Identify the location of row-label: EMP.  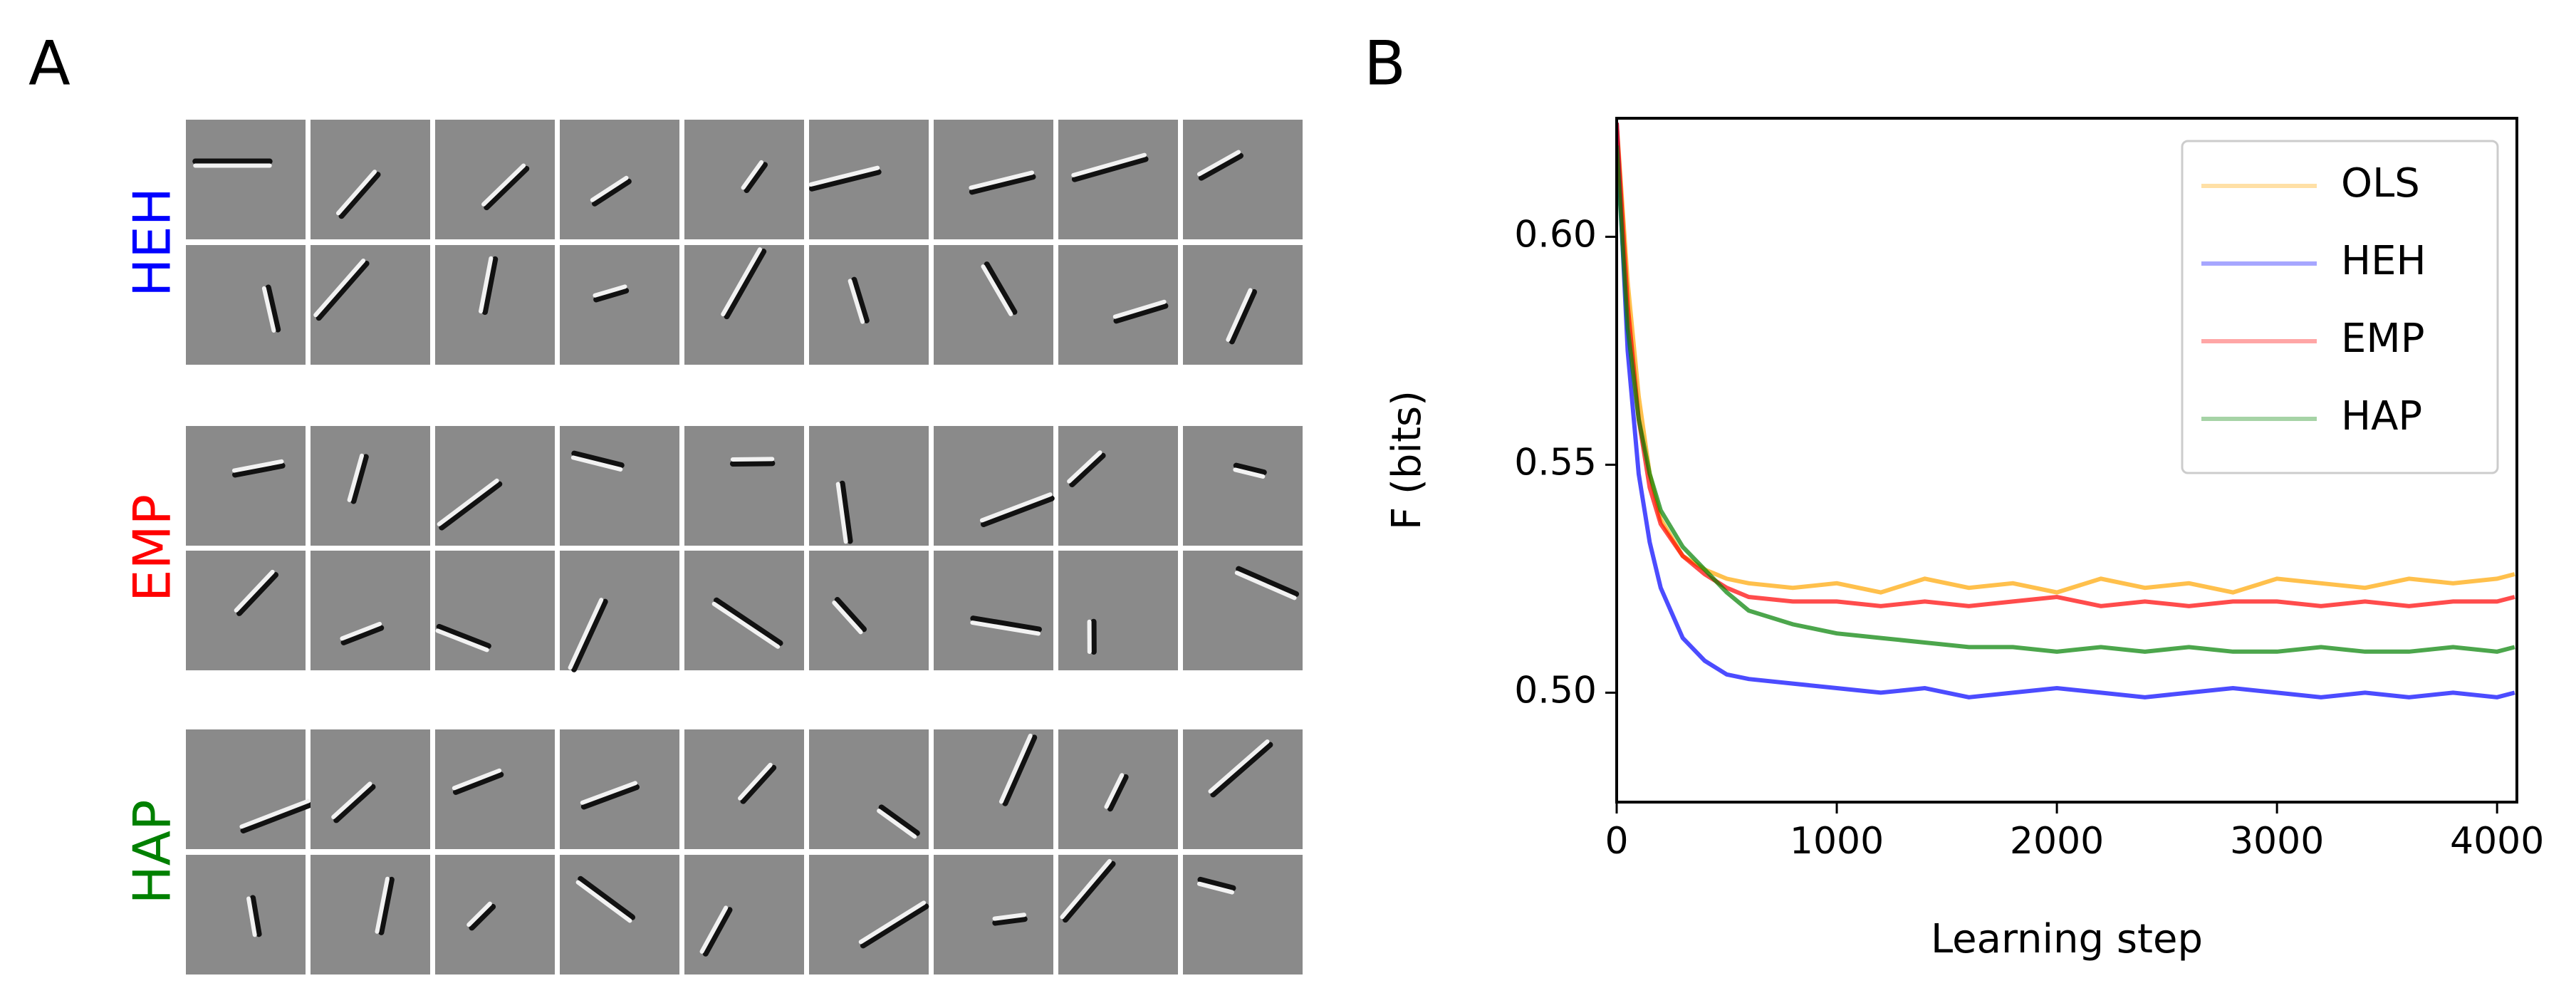
(152, 548).